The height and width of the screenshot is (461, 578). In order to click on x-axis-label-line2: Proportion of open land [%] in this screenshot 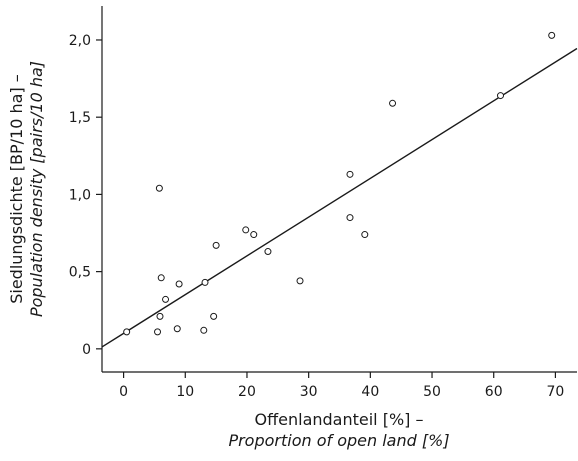, I will do `click(338, 440)`.